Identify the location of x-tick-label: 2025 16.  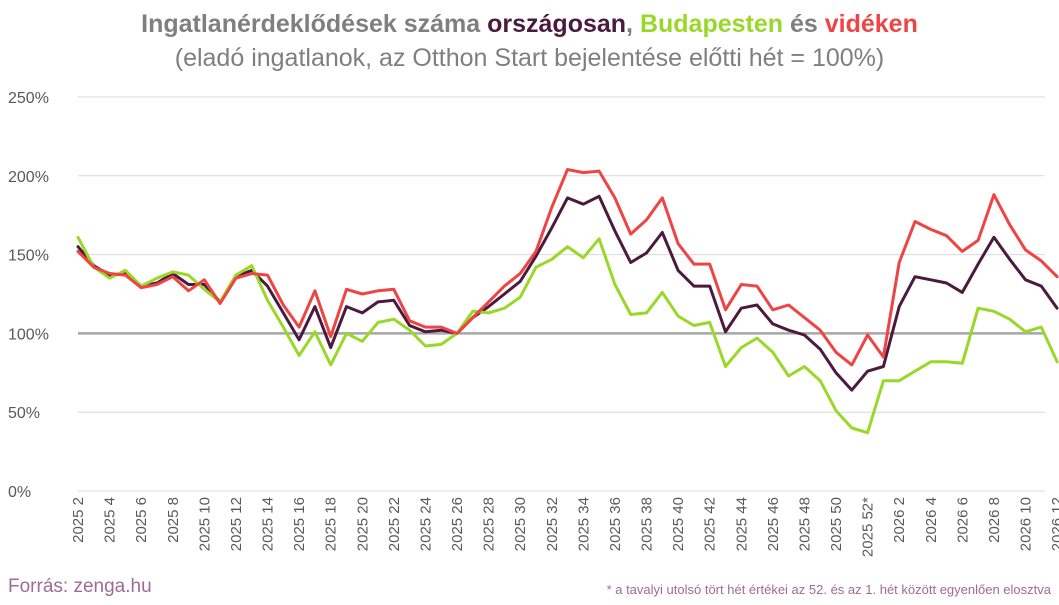
(299, 524).